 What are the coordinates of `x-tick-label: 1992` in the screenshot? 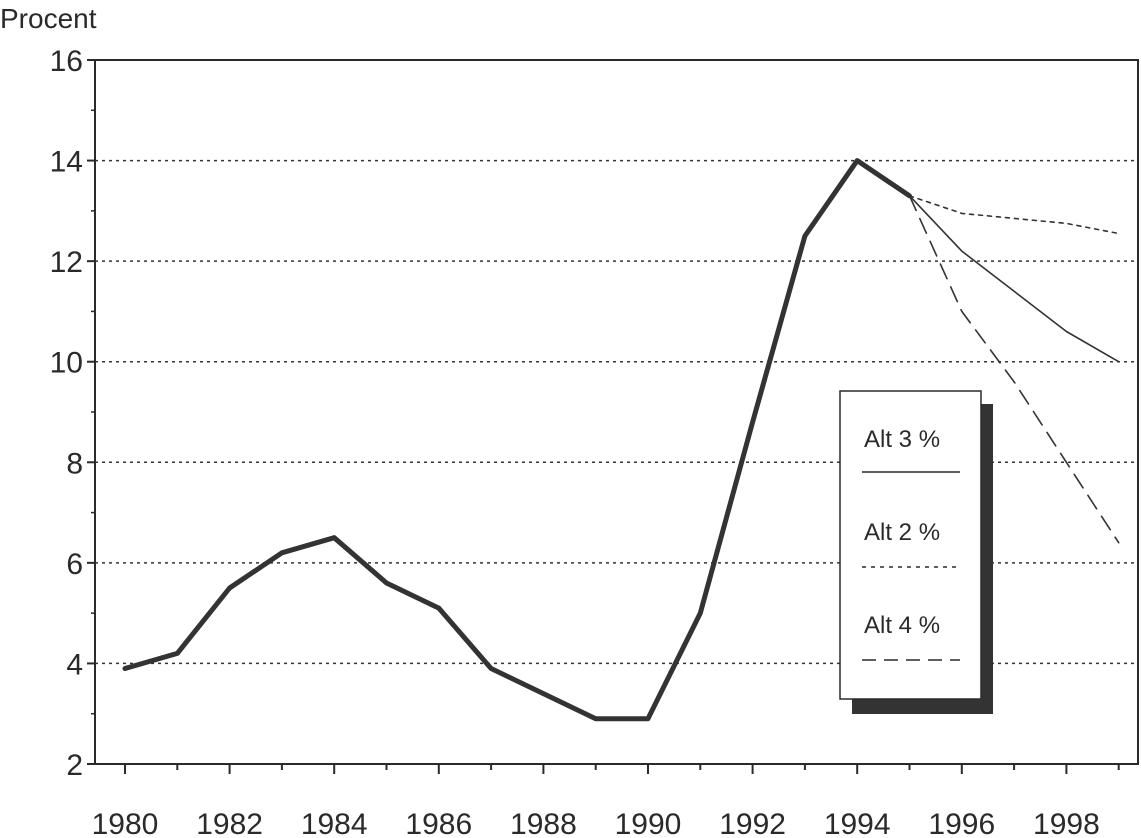 It's located at (752, 823).